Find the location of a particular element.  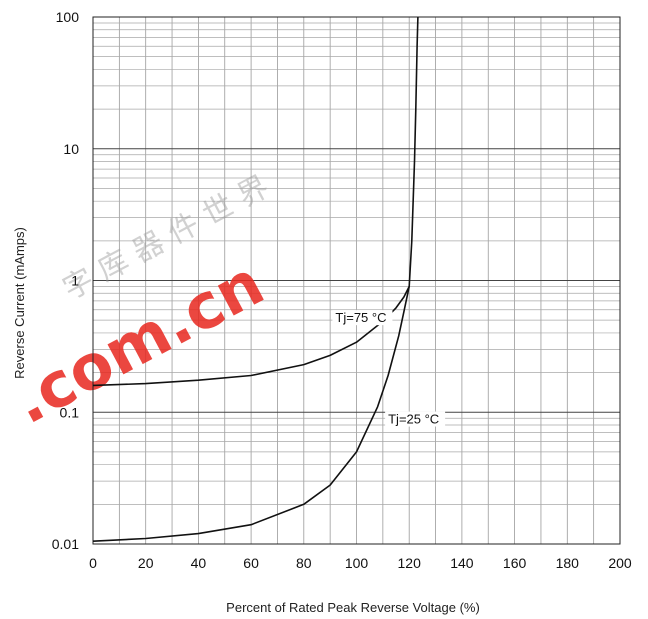

y-axis-title: Reverse Current (mAmps) is located at coordinates (19, 303).